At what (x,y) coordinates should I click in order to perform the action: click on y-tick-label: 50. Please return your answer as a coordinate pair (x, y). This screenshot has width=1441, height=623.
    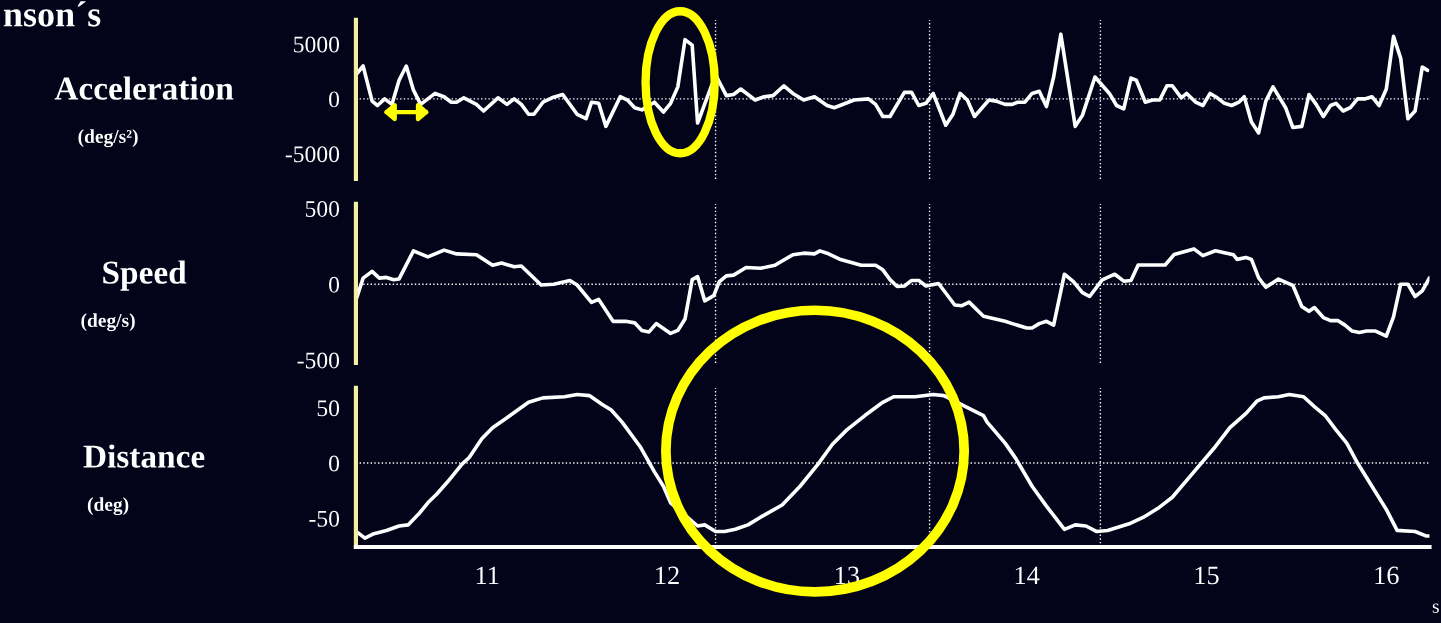
    Looking at the image, I should click on (328, 408).